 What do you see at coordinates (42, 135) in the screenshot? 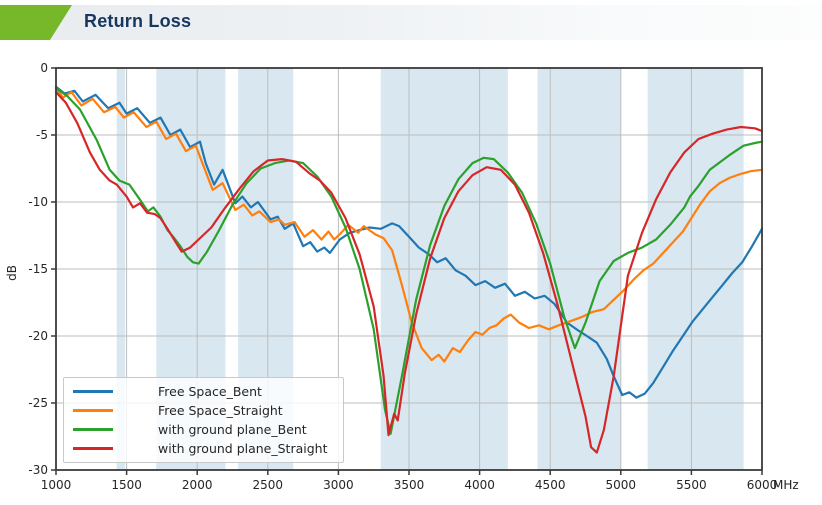
I see `y-tick-label: -5` at bounding box center [42, 135].